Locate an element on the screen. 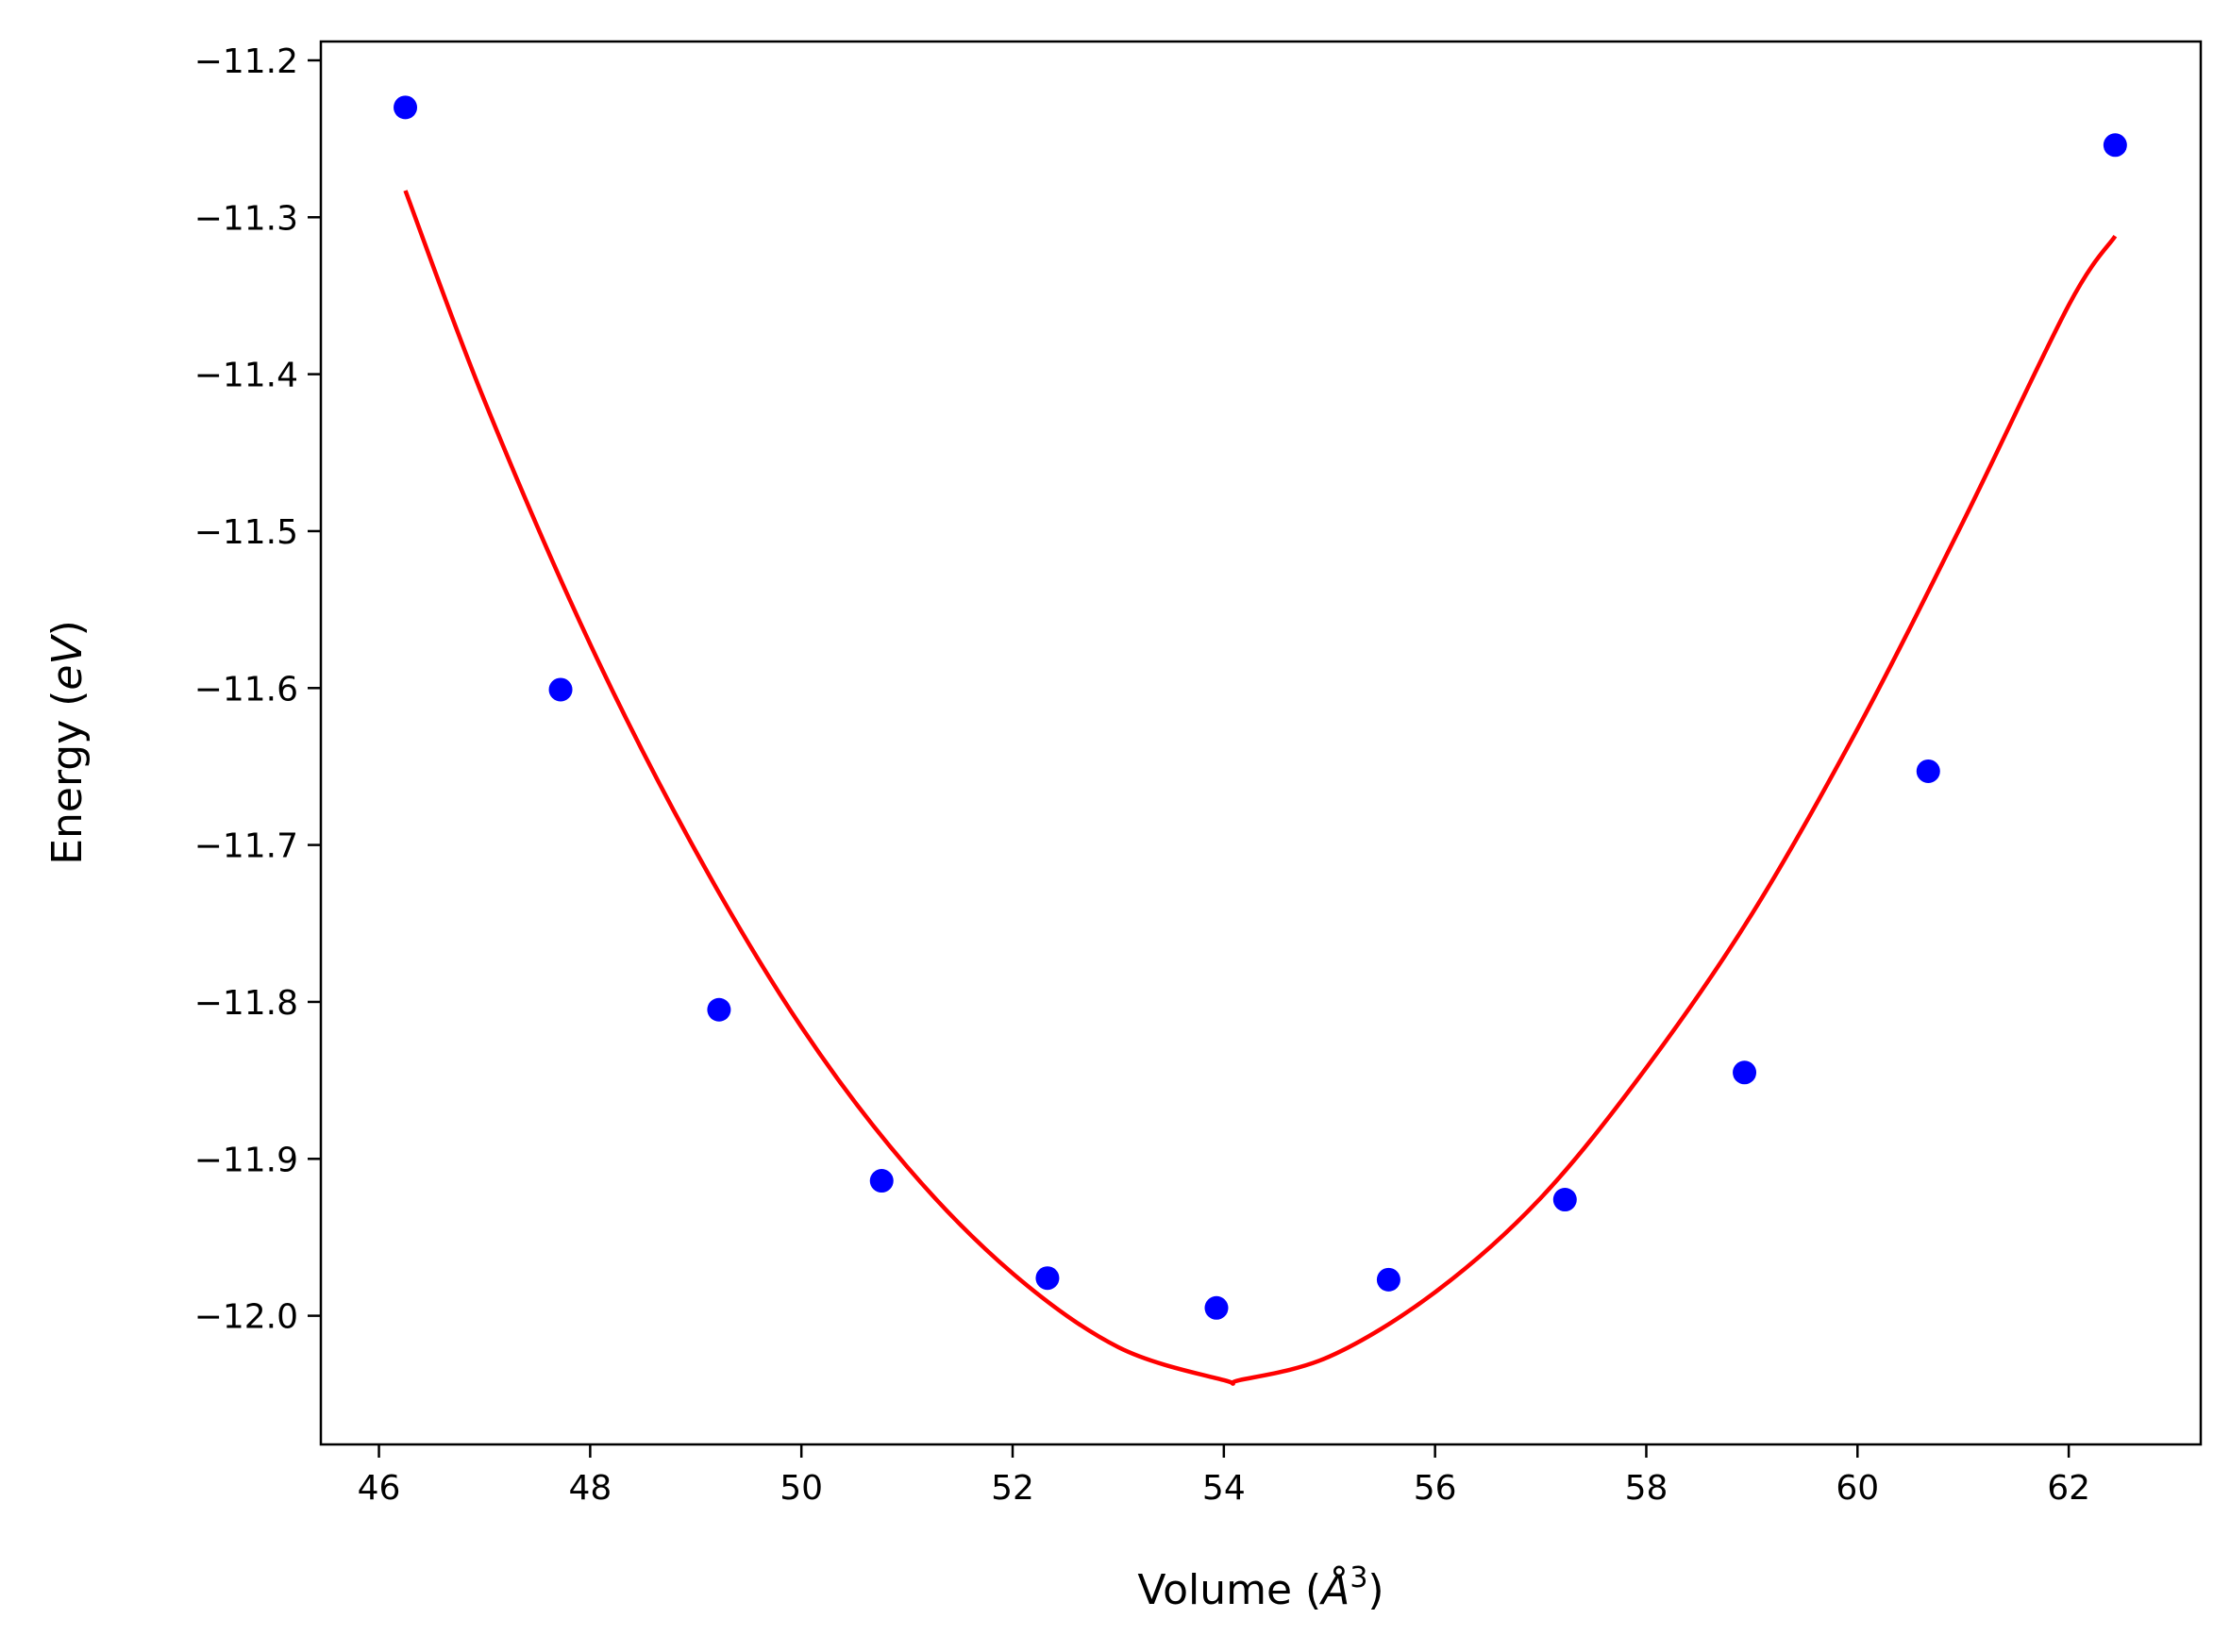 The width and height of the screenshot is (2230, 1652). x-tick-label: 50 is located at coordinates (801, 1488).